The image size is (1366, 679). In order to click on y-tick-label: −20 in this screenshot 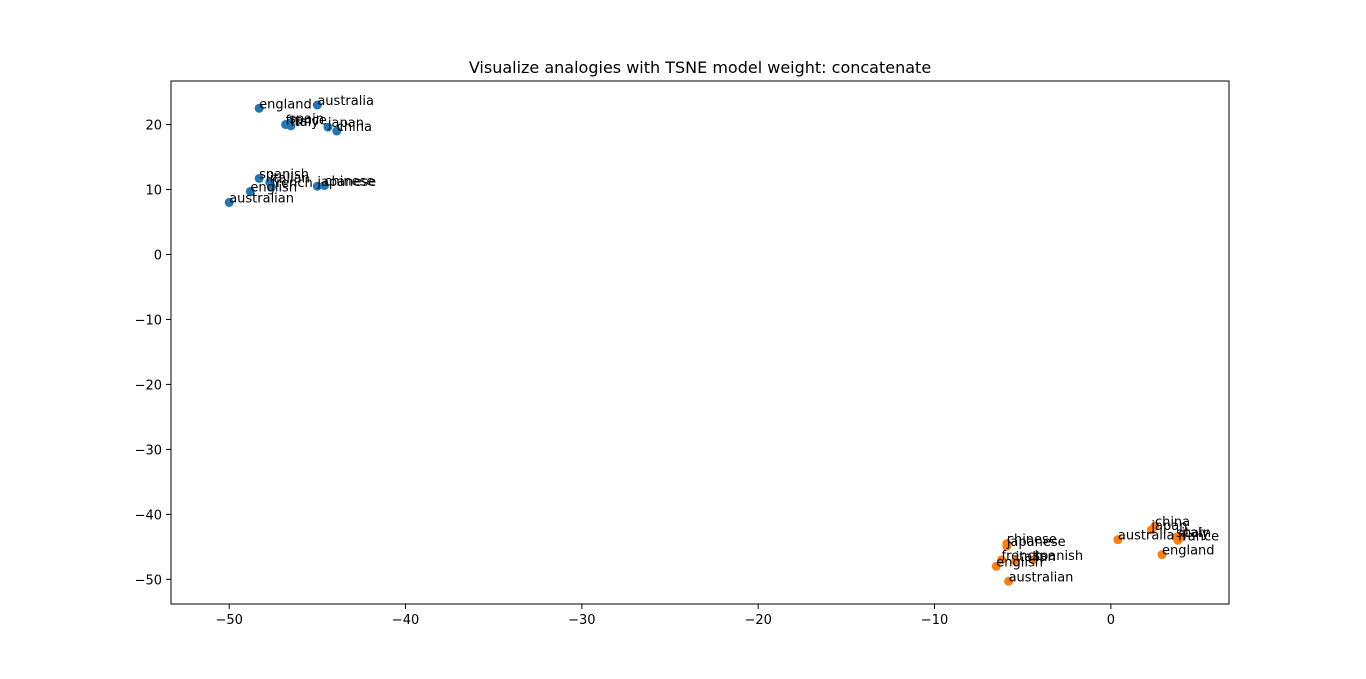, I will do `click(148, 385)`.